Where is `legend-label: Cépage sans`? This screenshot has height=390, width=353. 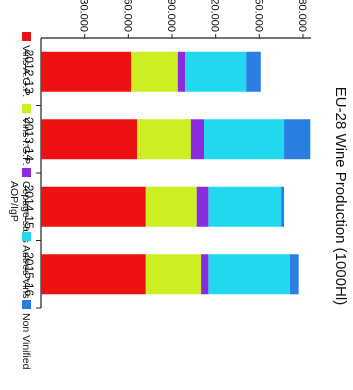 legend-label: Cépage sans is located at coordinates (26, 212).